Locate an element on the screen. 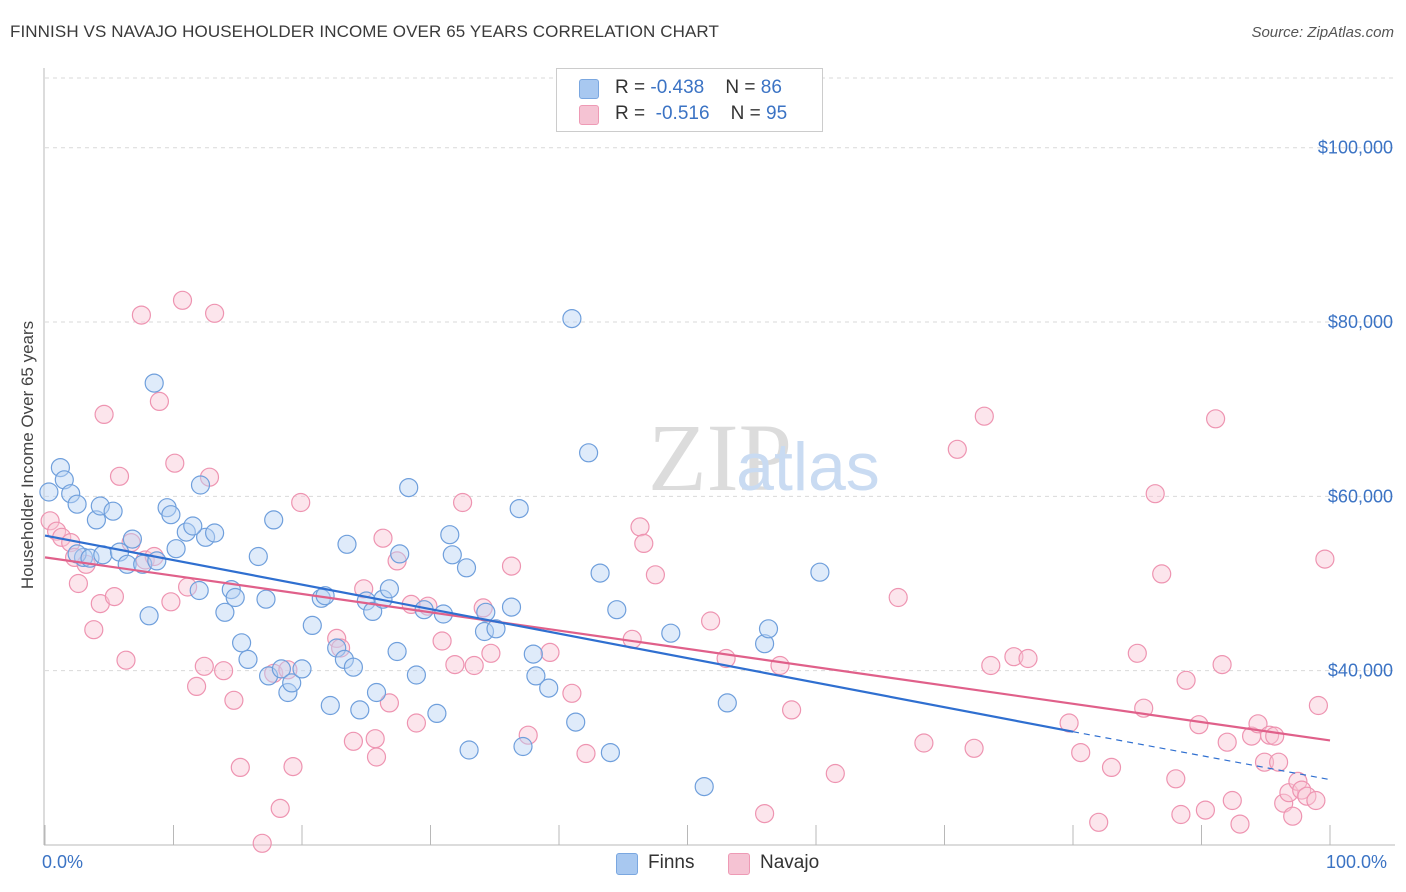 This screenshot has height=892, width=1406. legend-label-finns: Finns is located at coordinates (671, 862).